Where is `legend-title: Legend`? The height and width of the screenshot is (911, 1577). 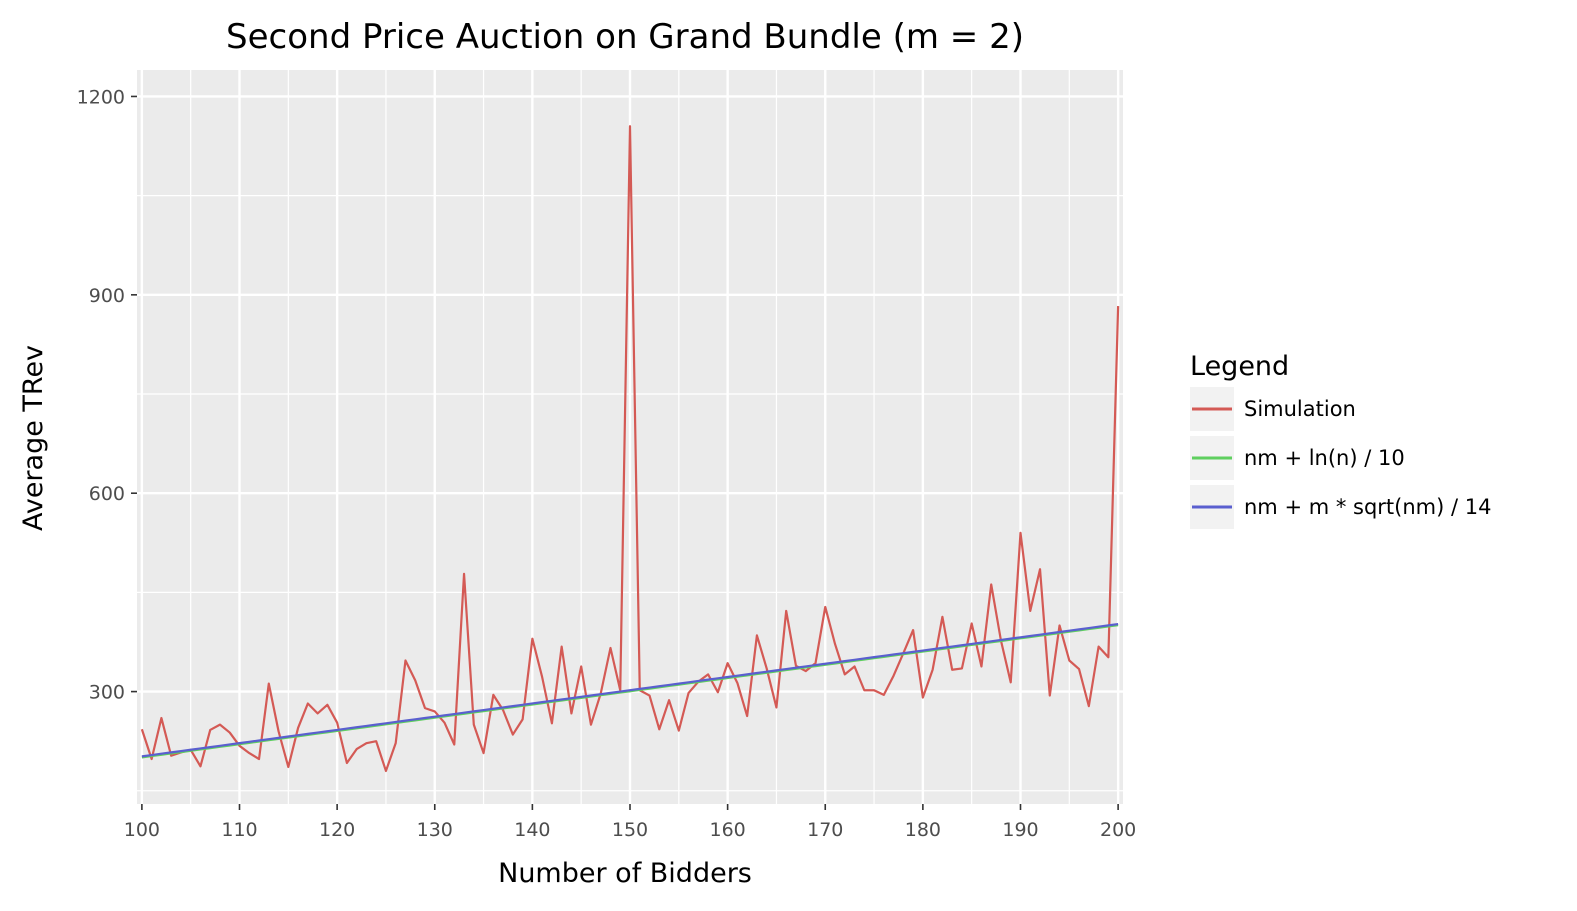 legend-title: Legend is located at coordinates (1239, 366).